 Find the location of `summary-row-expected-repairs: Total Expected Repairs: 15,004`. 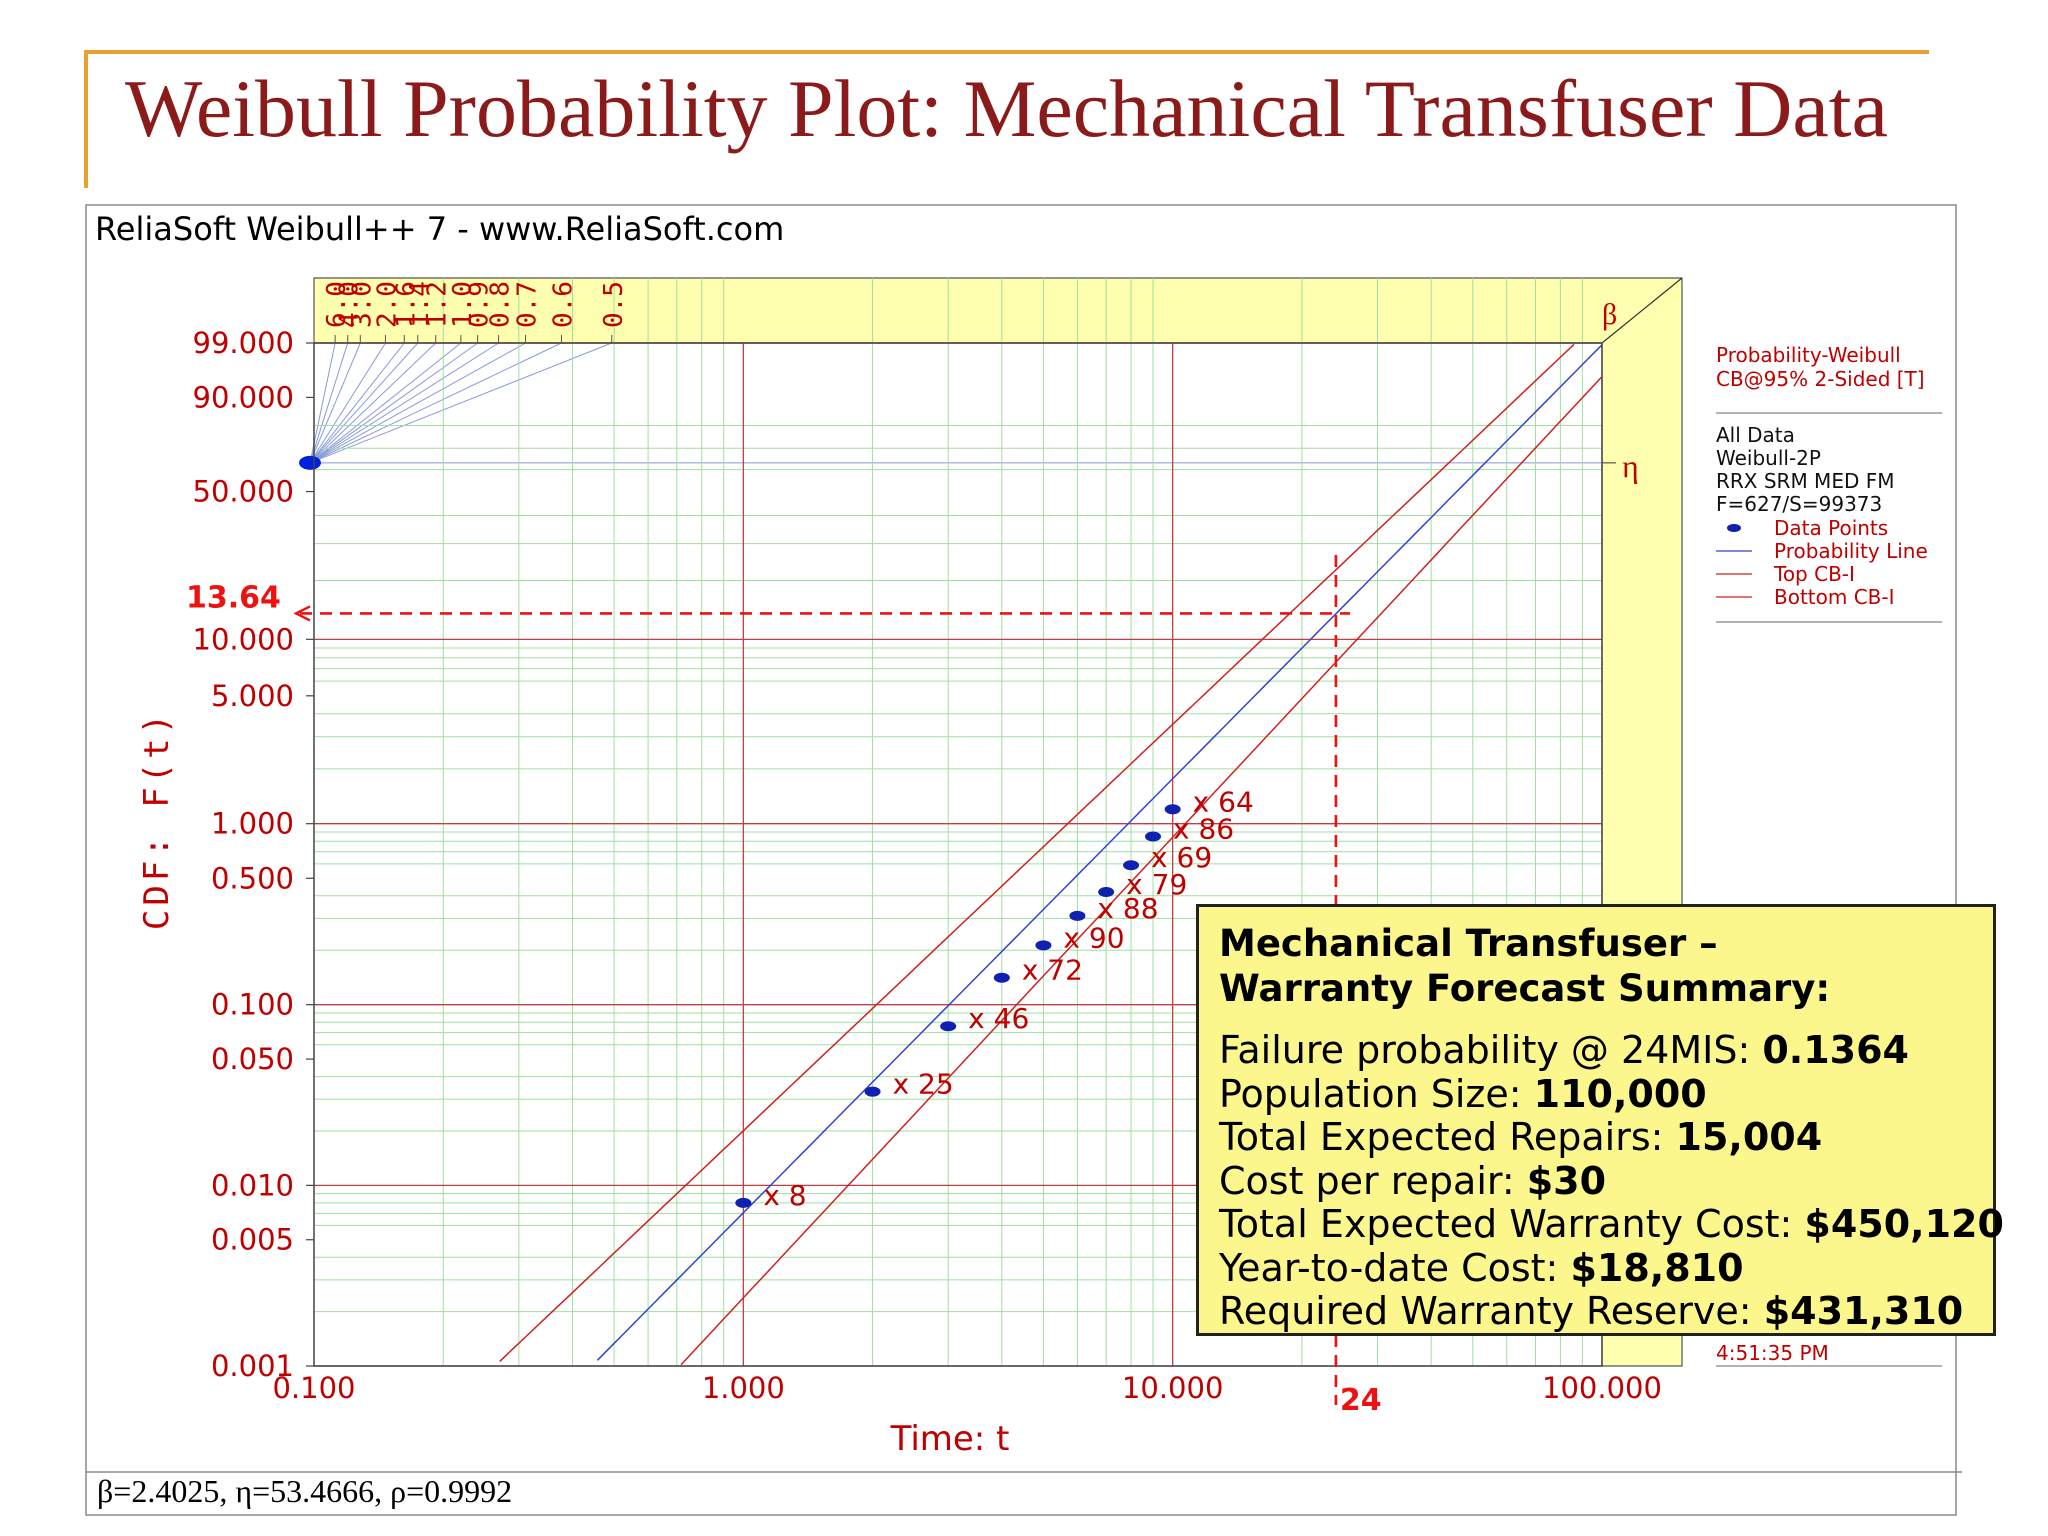

summary-row-expected-repairs: Total Expected Repairs: 15,004 is located at coordinates (1521, 1137).